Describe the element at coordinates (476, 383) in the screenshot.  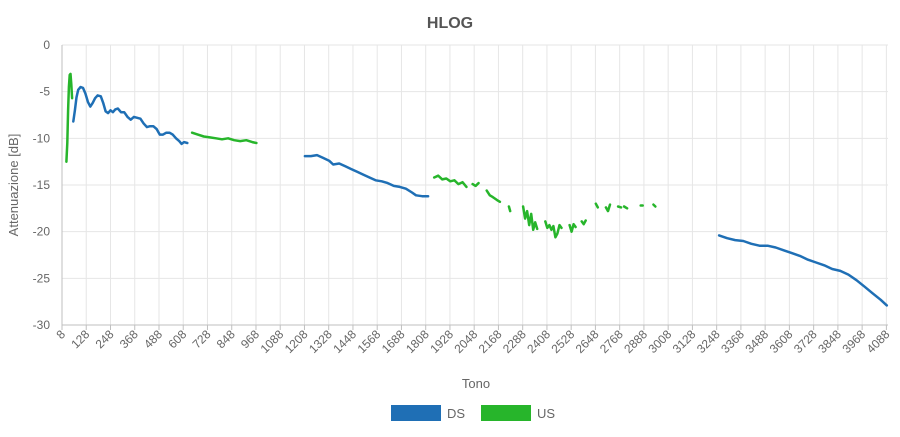
I see `x-axis-title: Tono` at that location.